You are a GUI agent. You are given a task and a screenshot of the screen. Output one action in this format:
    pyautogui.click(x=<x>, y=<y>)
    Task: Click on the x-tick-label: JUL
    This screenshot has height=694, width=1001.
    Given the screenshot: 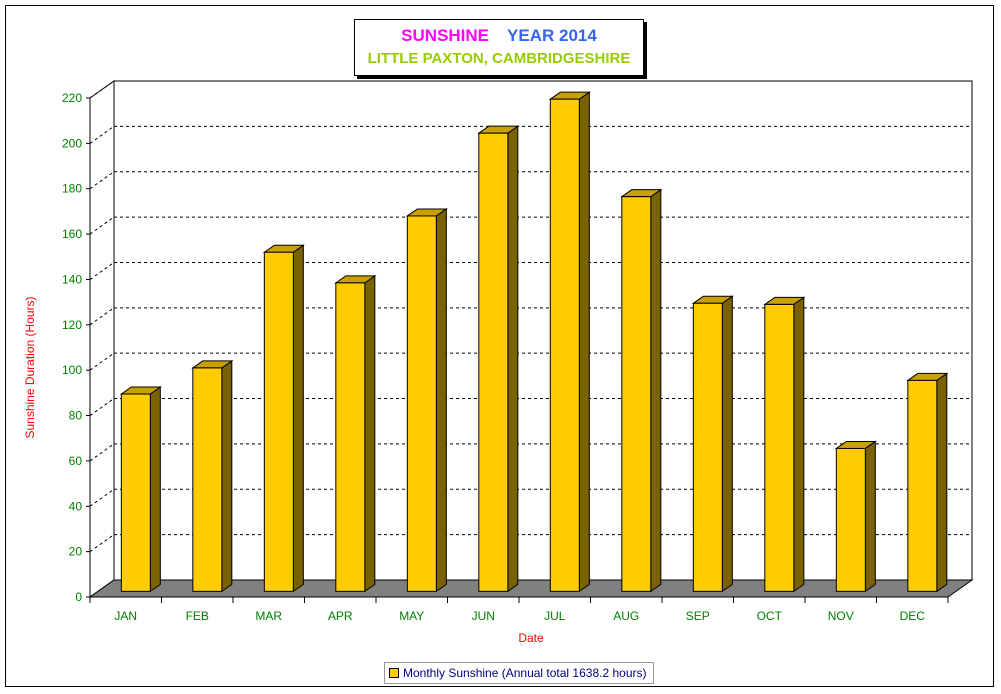 What is the action you would take?
    pyautogui.click(x=555, y=616)
    